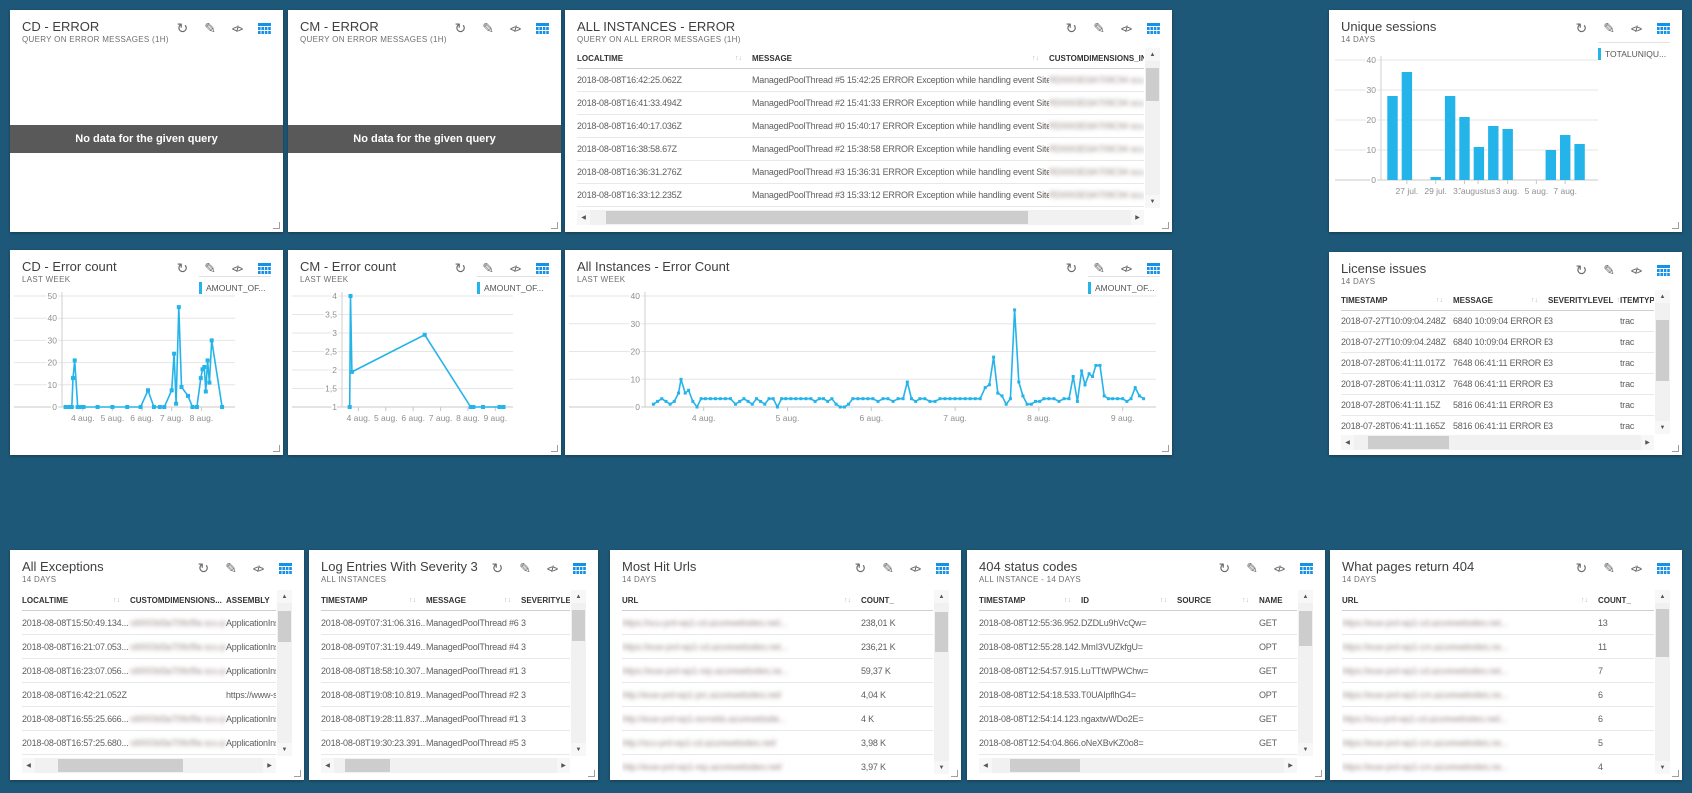  What do you see at coordinates (545, 600) in the screenshot?
I see `column-header: SEVERITYLEVEL` at bounding box center [545, 600].